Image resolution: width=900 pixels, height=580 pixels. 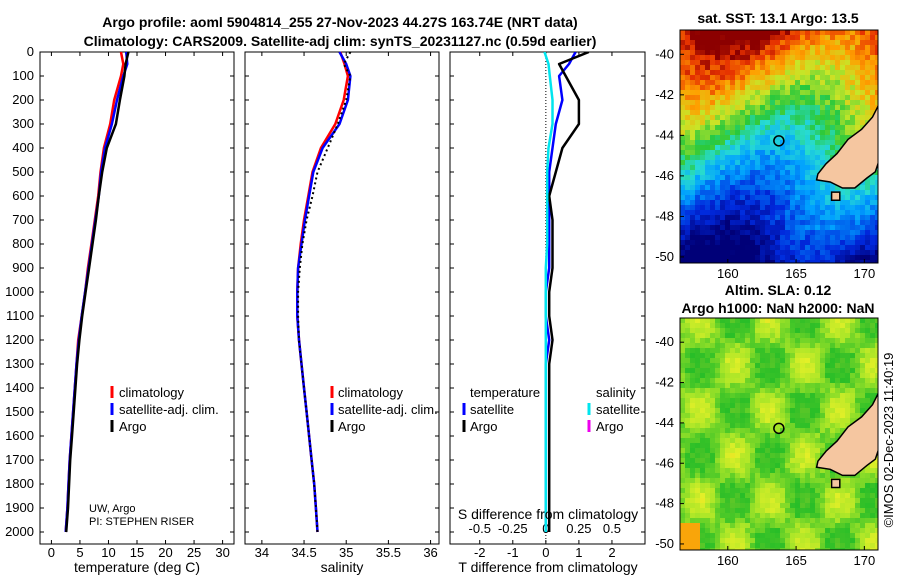 What do you see at coordinates (23, 243) in the screenshot?
I see `depth-tick-label: 800` at bounding box center [23, 243].